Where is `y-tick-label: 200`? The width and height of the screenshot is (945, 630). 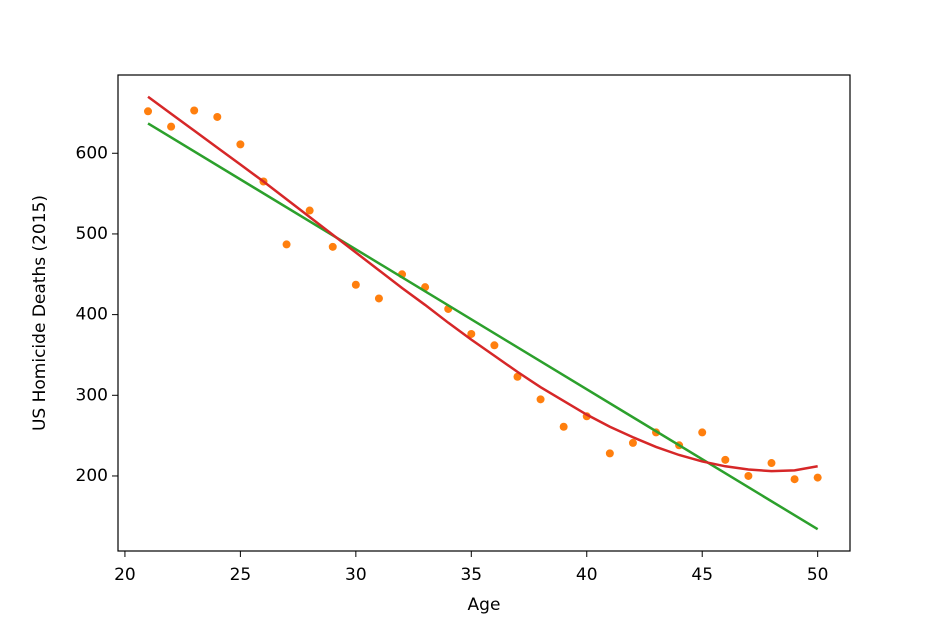 y-tick-label: 200 is located at coordinates (92, 476).